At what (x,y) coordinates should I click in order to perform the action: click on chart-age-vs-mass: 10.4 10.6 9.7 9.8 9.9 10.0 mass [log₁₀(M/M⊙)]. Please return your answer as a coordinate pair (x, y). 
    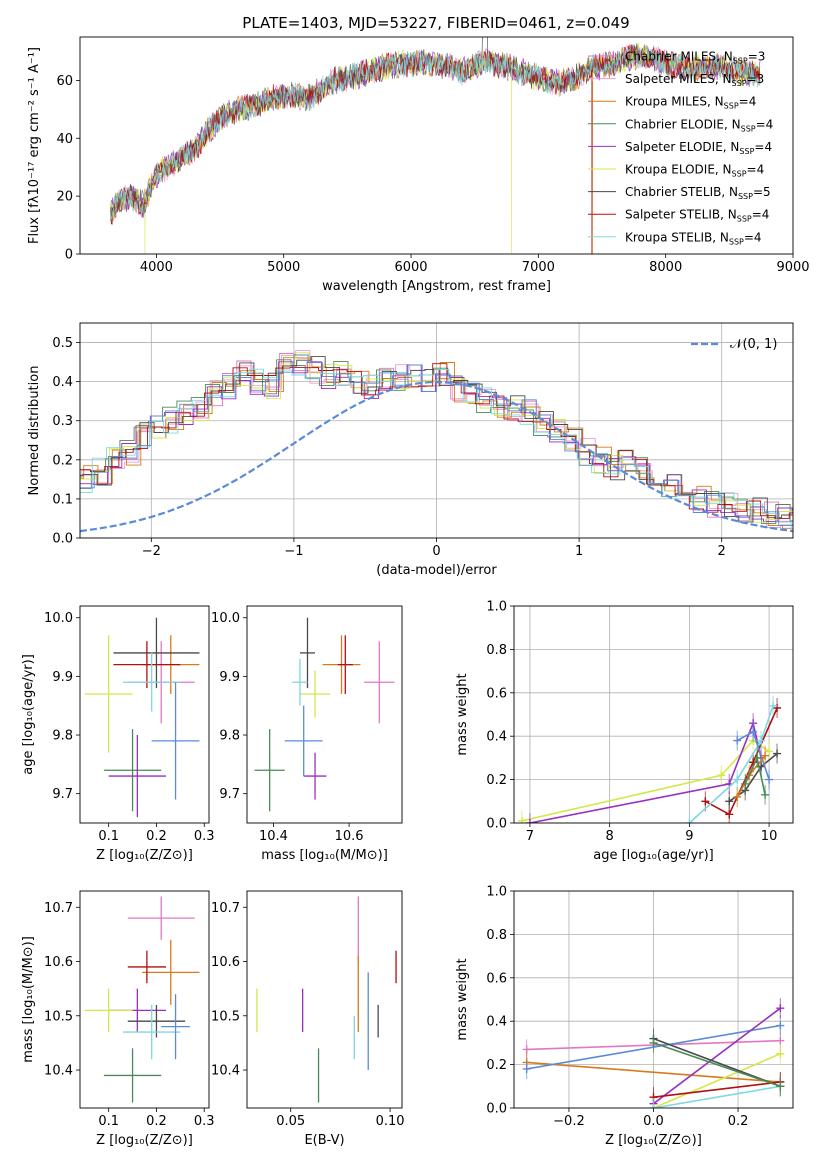
    Looking at the image, I should click on (307, 734).